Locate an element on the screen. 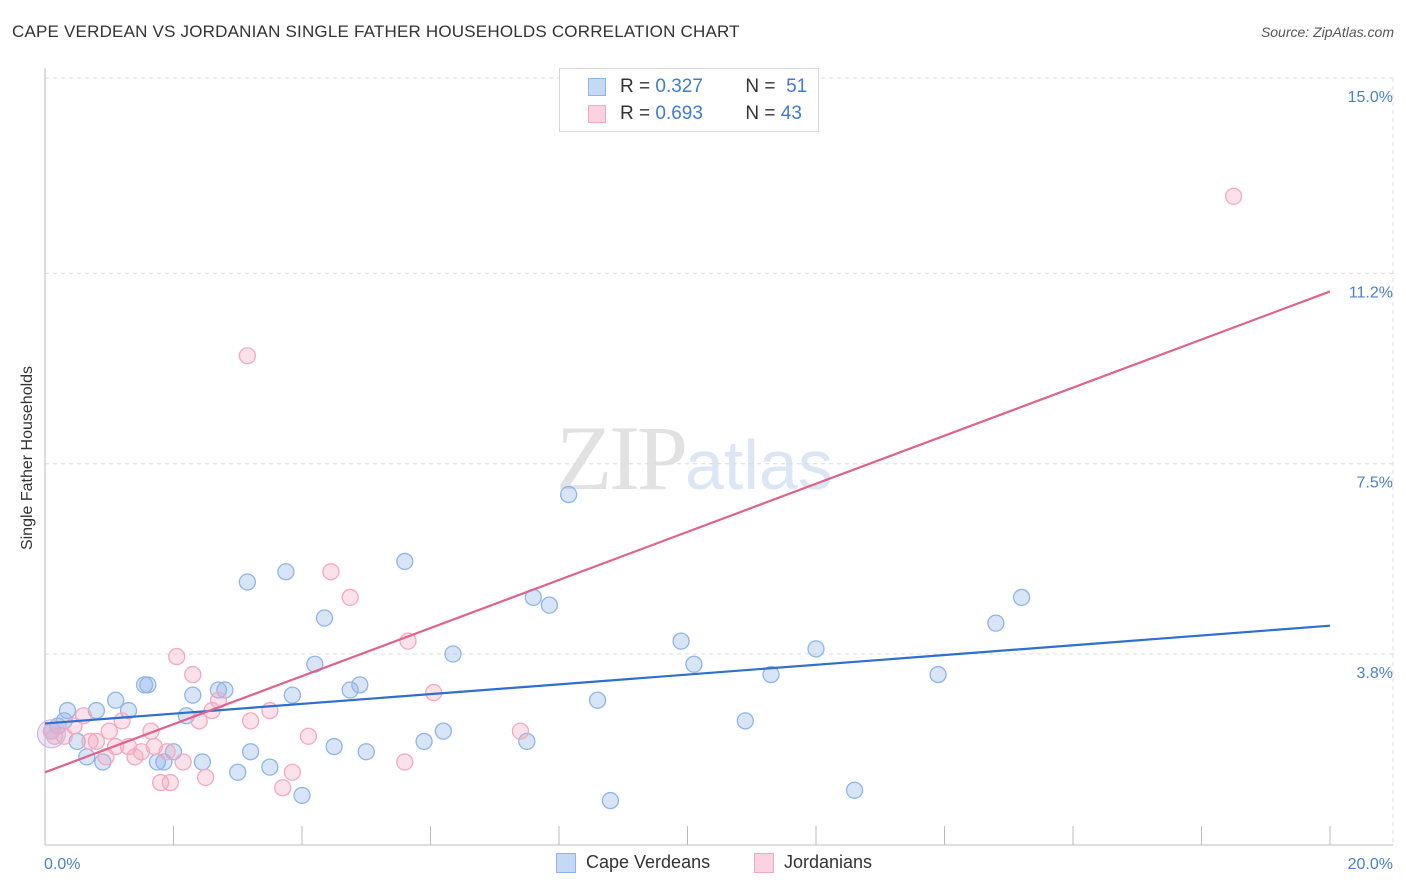 Image resolution: width=1406 pixels, height=892 pixels. legend-n-value: 43 is located at coordinates (791, 113).